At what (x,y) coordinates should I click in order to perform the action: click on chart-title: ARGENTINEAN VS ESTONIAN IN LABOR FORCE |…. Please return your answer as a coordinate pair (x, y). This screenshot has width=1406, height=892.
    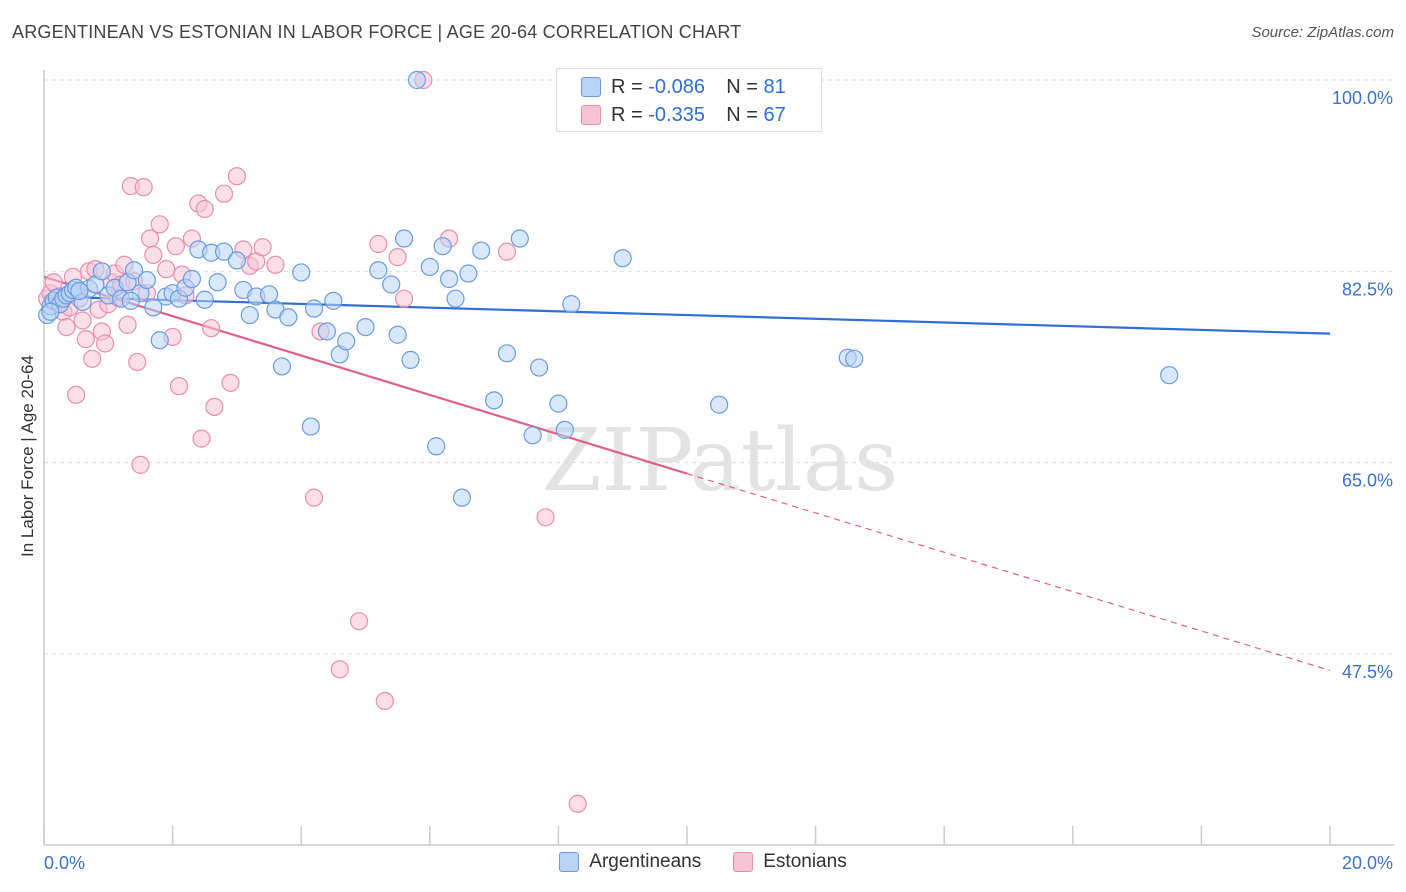
    Looking at the image, I should click on (377, 32).